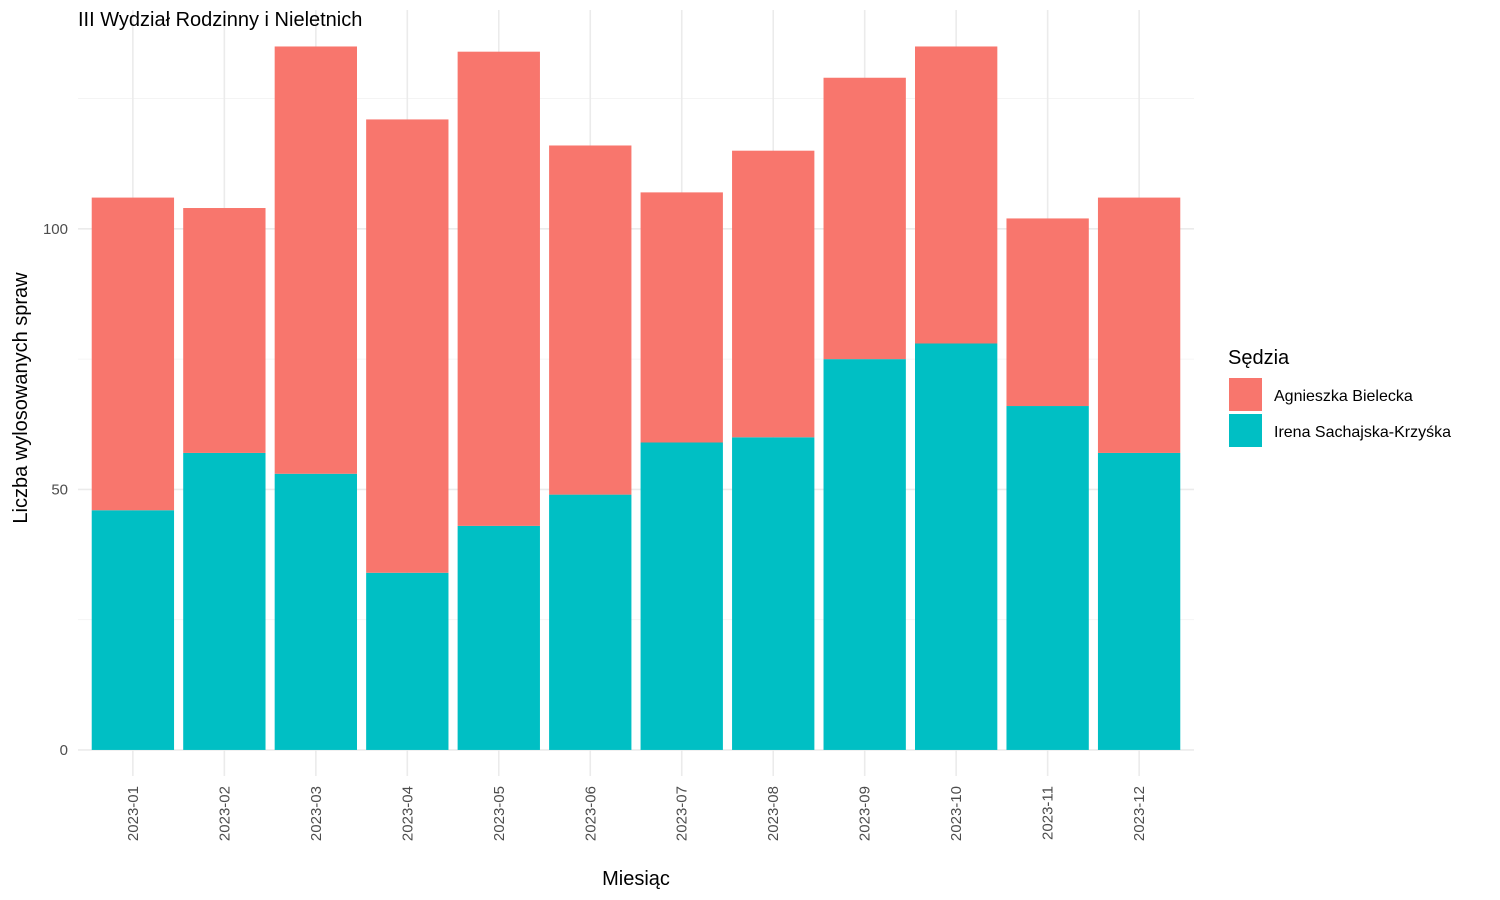  Describe the element at coordinates (224, 813) in the screenshot. I see `x-tick-label: 2023-02` at that location.